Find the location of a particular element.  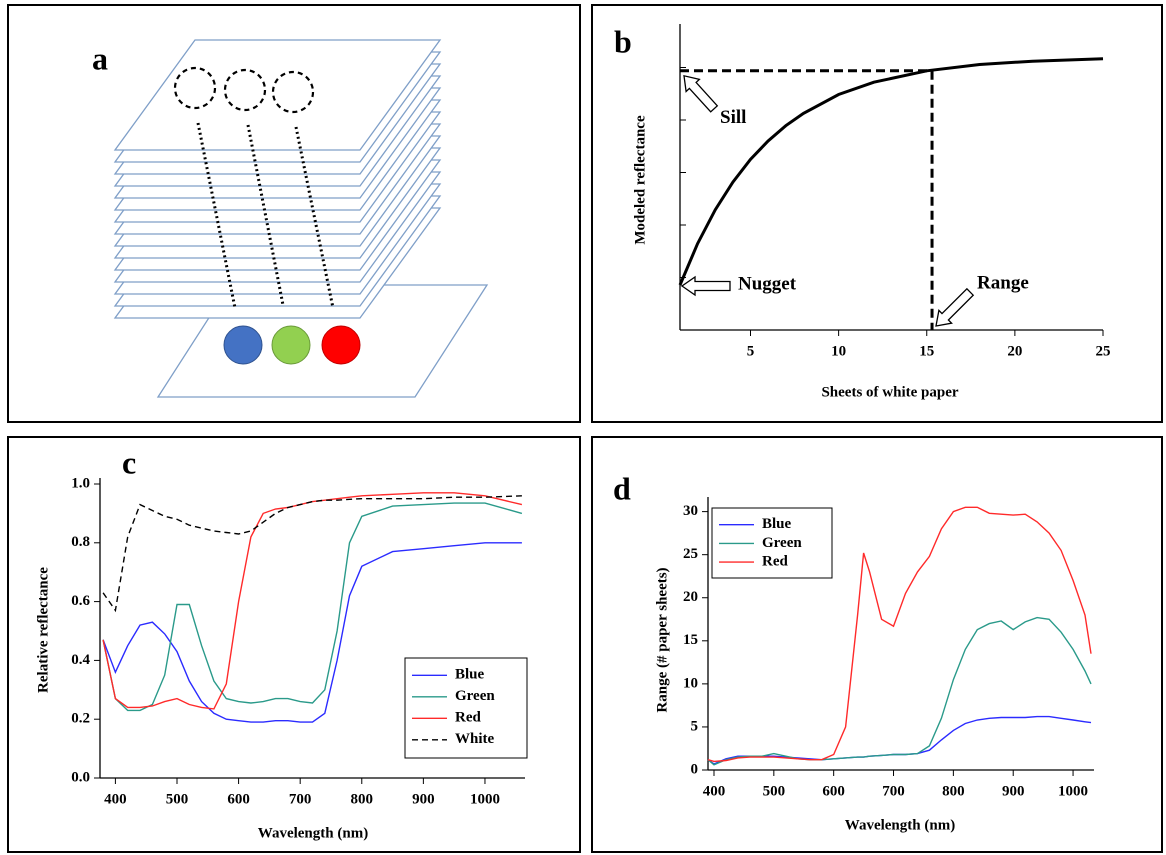

y-tick-label: 0.2 is located at coordinates (80, 719).